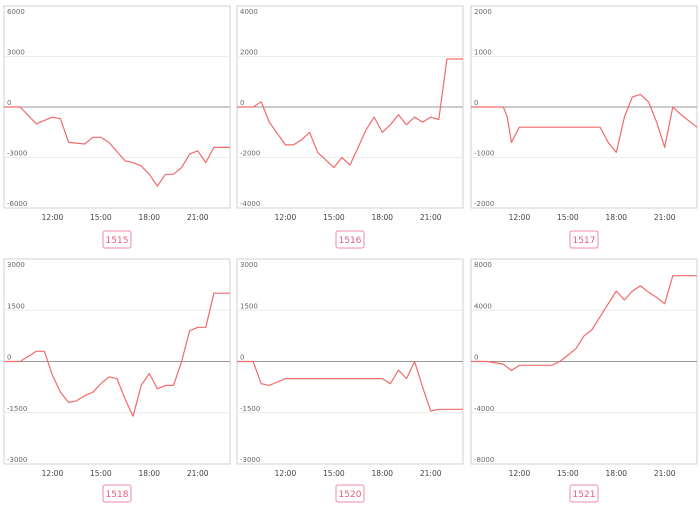  What do you see at coordinates (483, 53) in the screenshot?
I see `y-tick-label: 1000` at bounding box center [483, 53].